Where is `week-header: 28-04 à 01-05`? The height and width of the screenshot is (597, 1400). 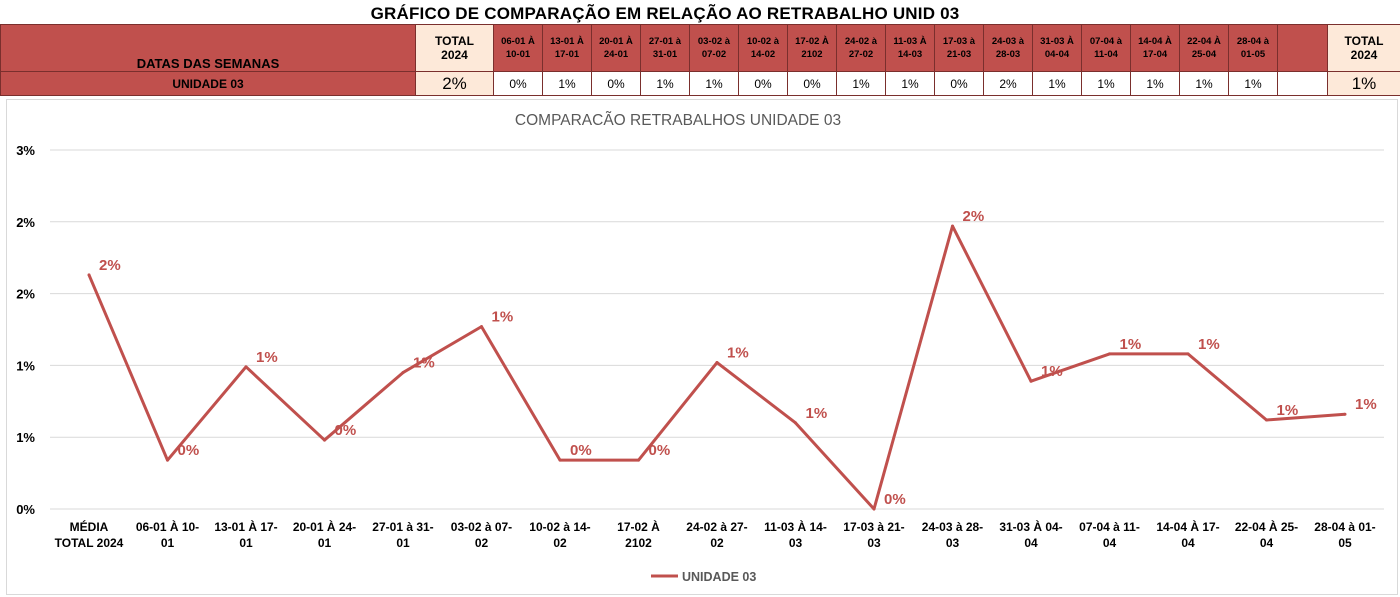
week-header: 28-04 à 01-05 is located at coordinates (1253, 48).